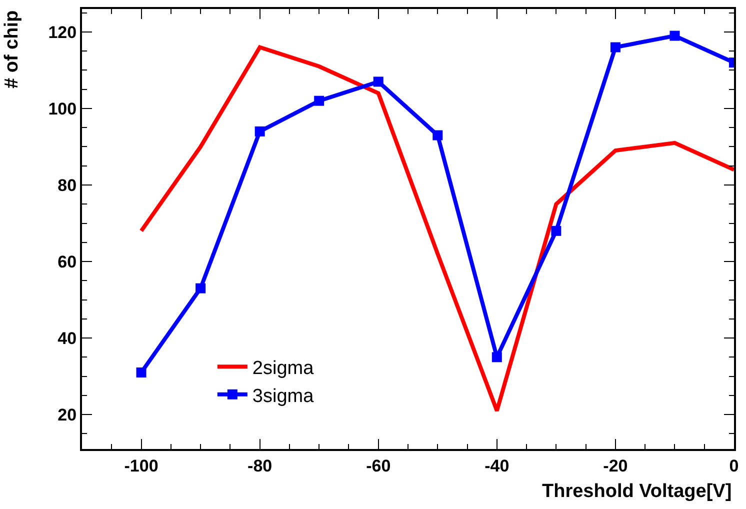 This screenshot has height=509, width=746. What do you see at coordinates (283, 369) in the screenshot?
I see `legend-label: 2sigma` at bounding box center [283, 369].